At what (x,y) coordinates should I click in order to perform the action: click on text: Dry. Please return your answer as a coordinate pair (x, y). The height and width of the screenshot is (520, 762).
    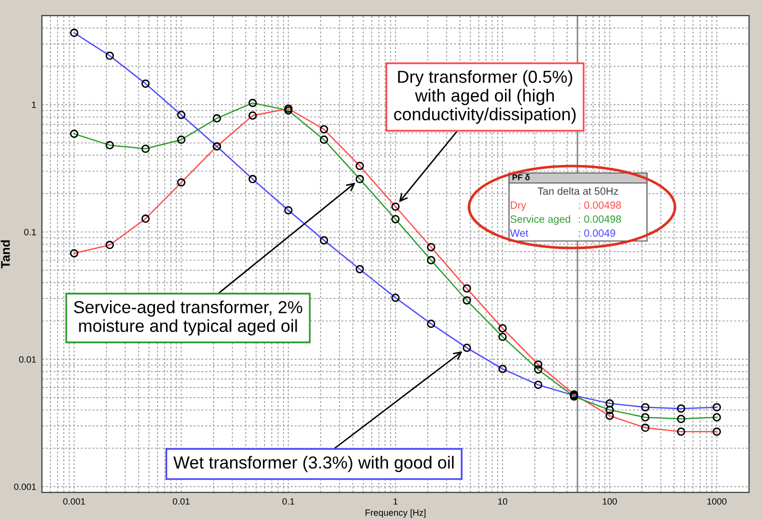
    Looking at the image, I should click on (518, 206).